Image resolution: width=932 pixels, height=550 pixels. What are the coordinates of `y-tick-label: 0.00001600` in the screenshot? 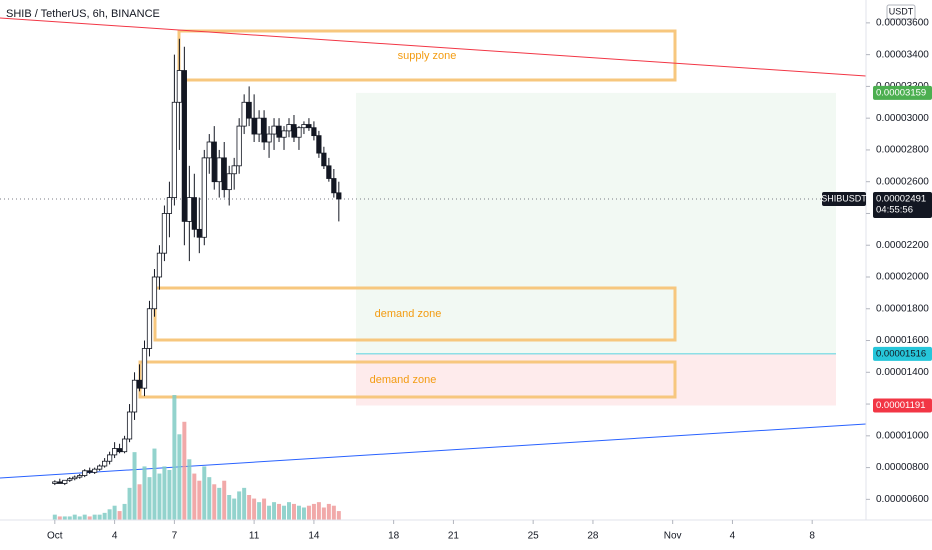 It's located at (902, 340).